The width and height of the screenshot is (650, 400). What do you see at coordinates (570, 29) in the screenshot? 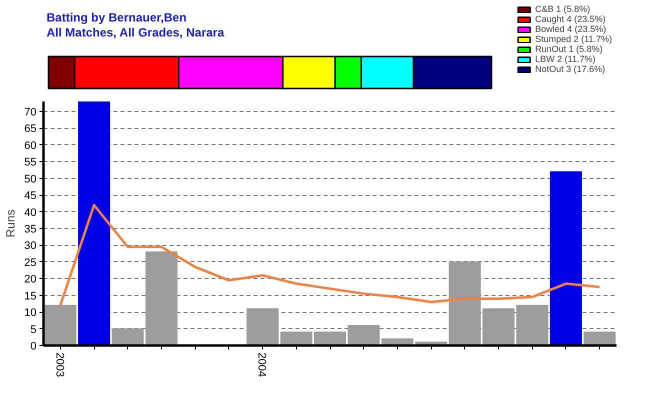
I see `legend-label: Bowled 4 (23.5%)` at bounding box center [570, 29].